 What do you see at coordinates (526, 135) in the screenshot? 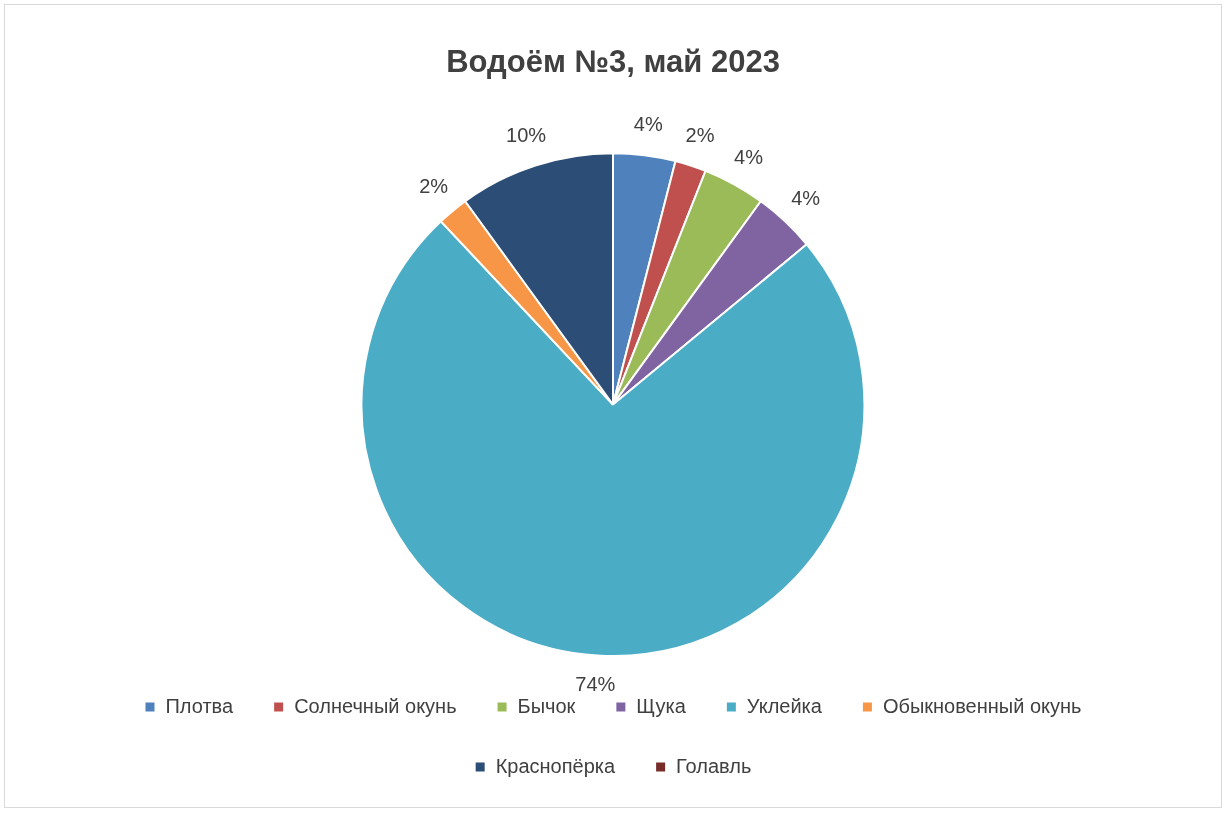
I see `data-label: 10%` at bounding box center [526, 135].